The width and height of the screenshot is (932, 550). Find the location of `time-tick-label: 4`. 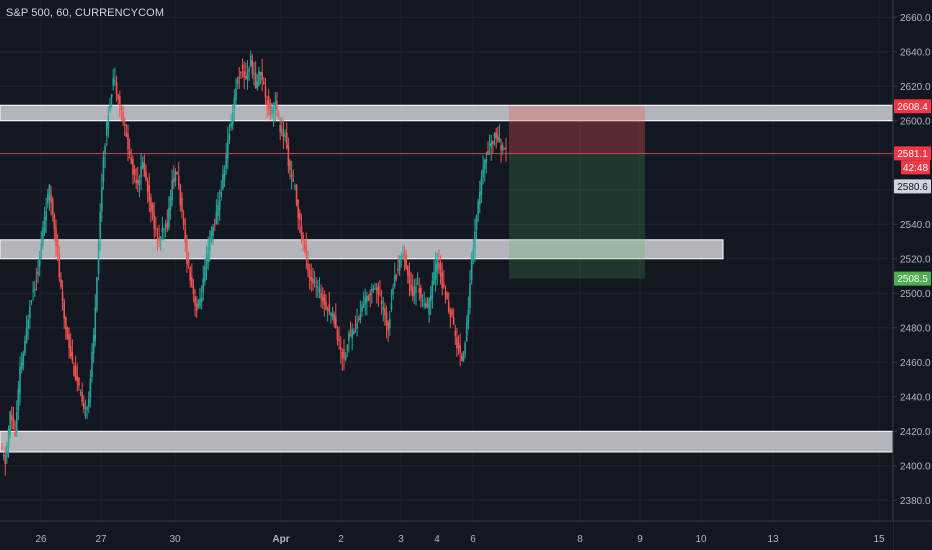

time-tick-label: 4 is located at coordinates (437, 539).